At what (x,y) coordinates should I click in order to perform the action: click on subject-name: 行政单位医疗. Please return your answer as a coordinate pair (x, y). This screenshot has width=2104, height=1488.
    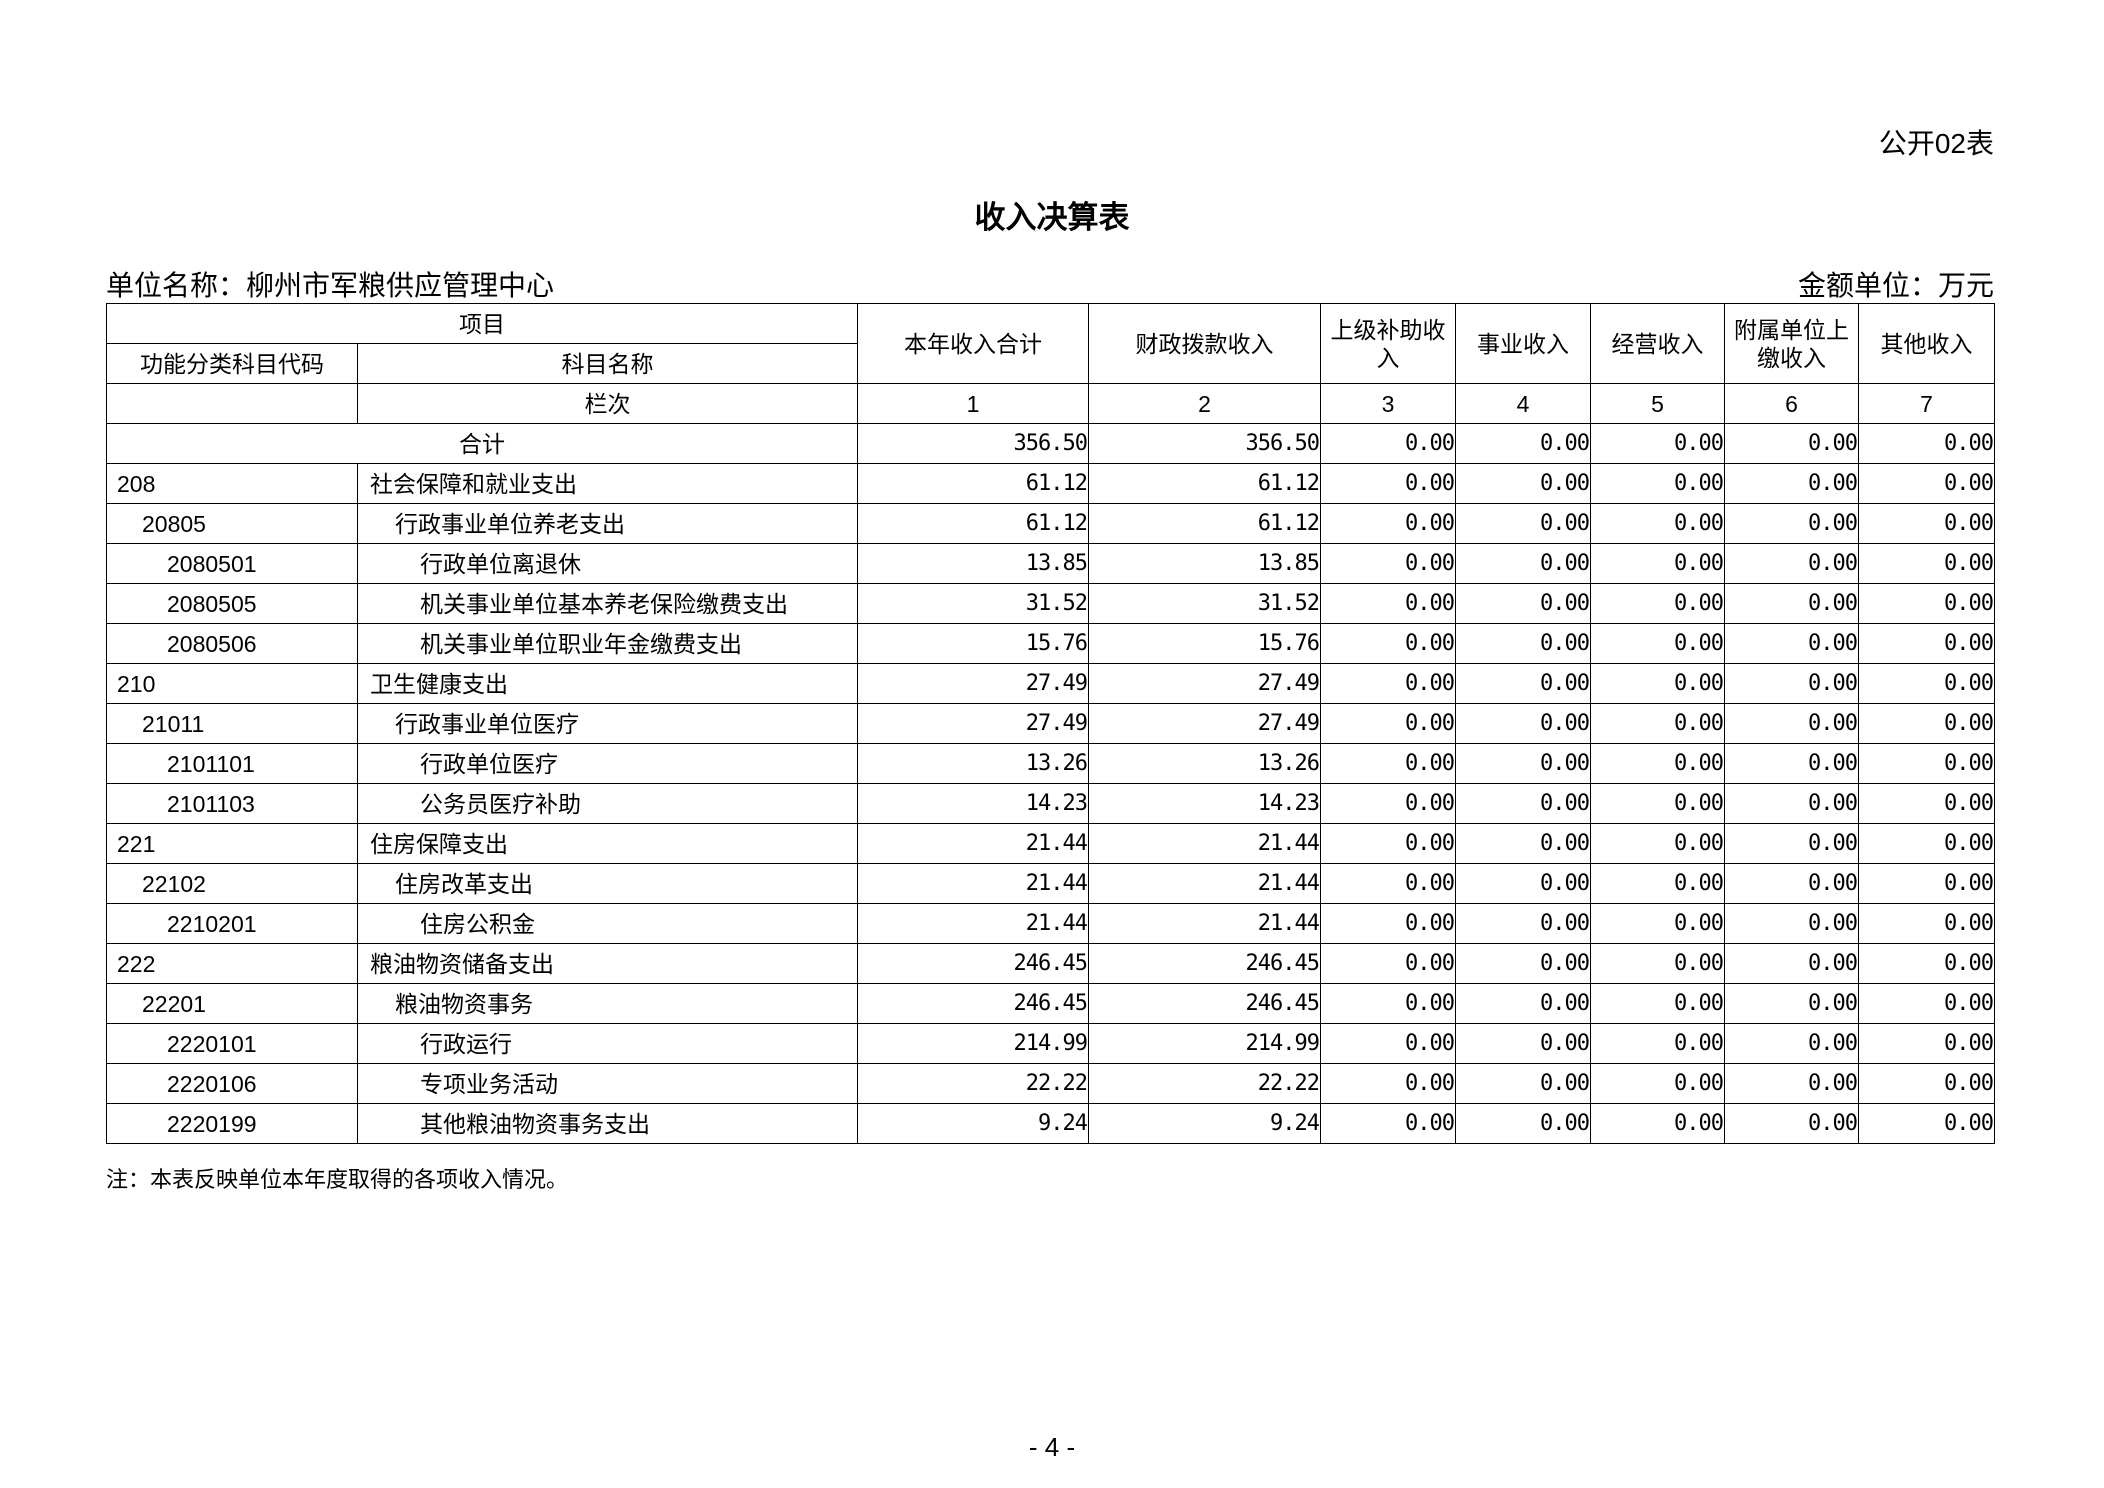
    Looking at the image, I should click on (607, 763).